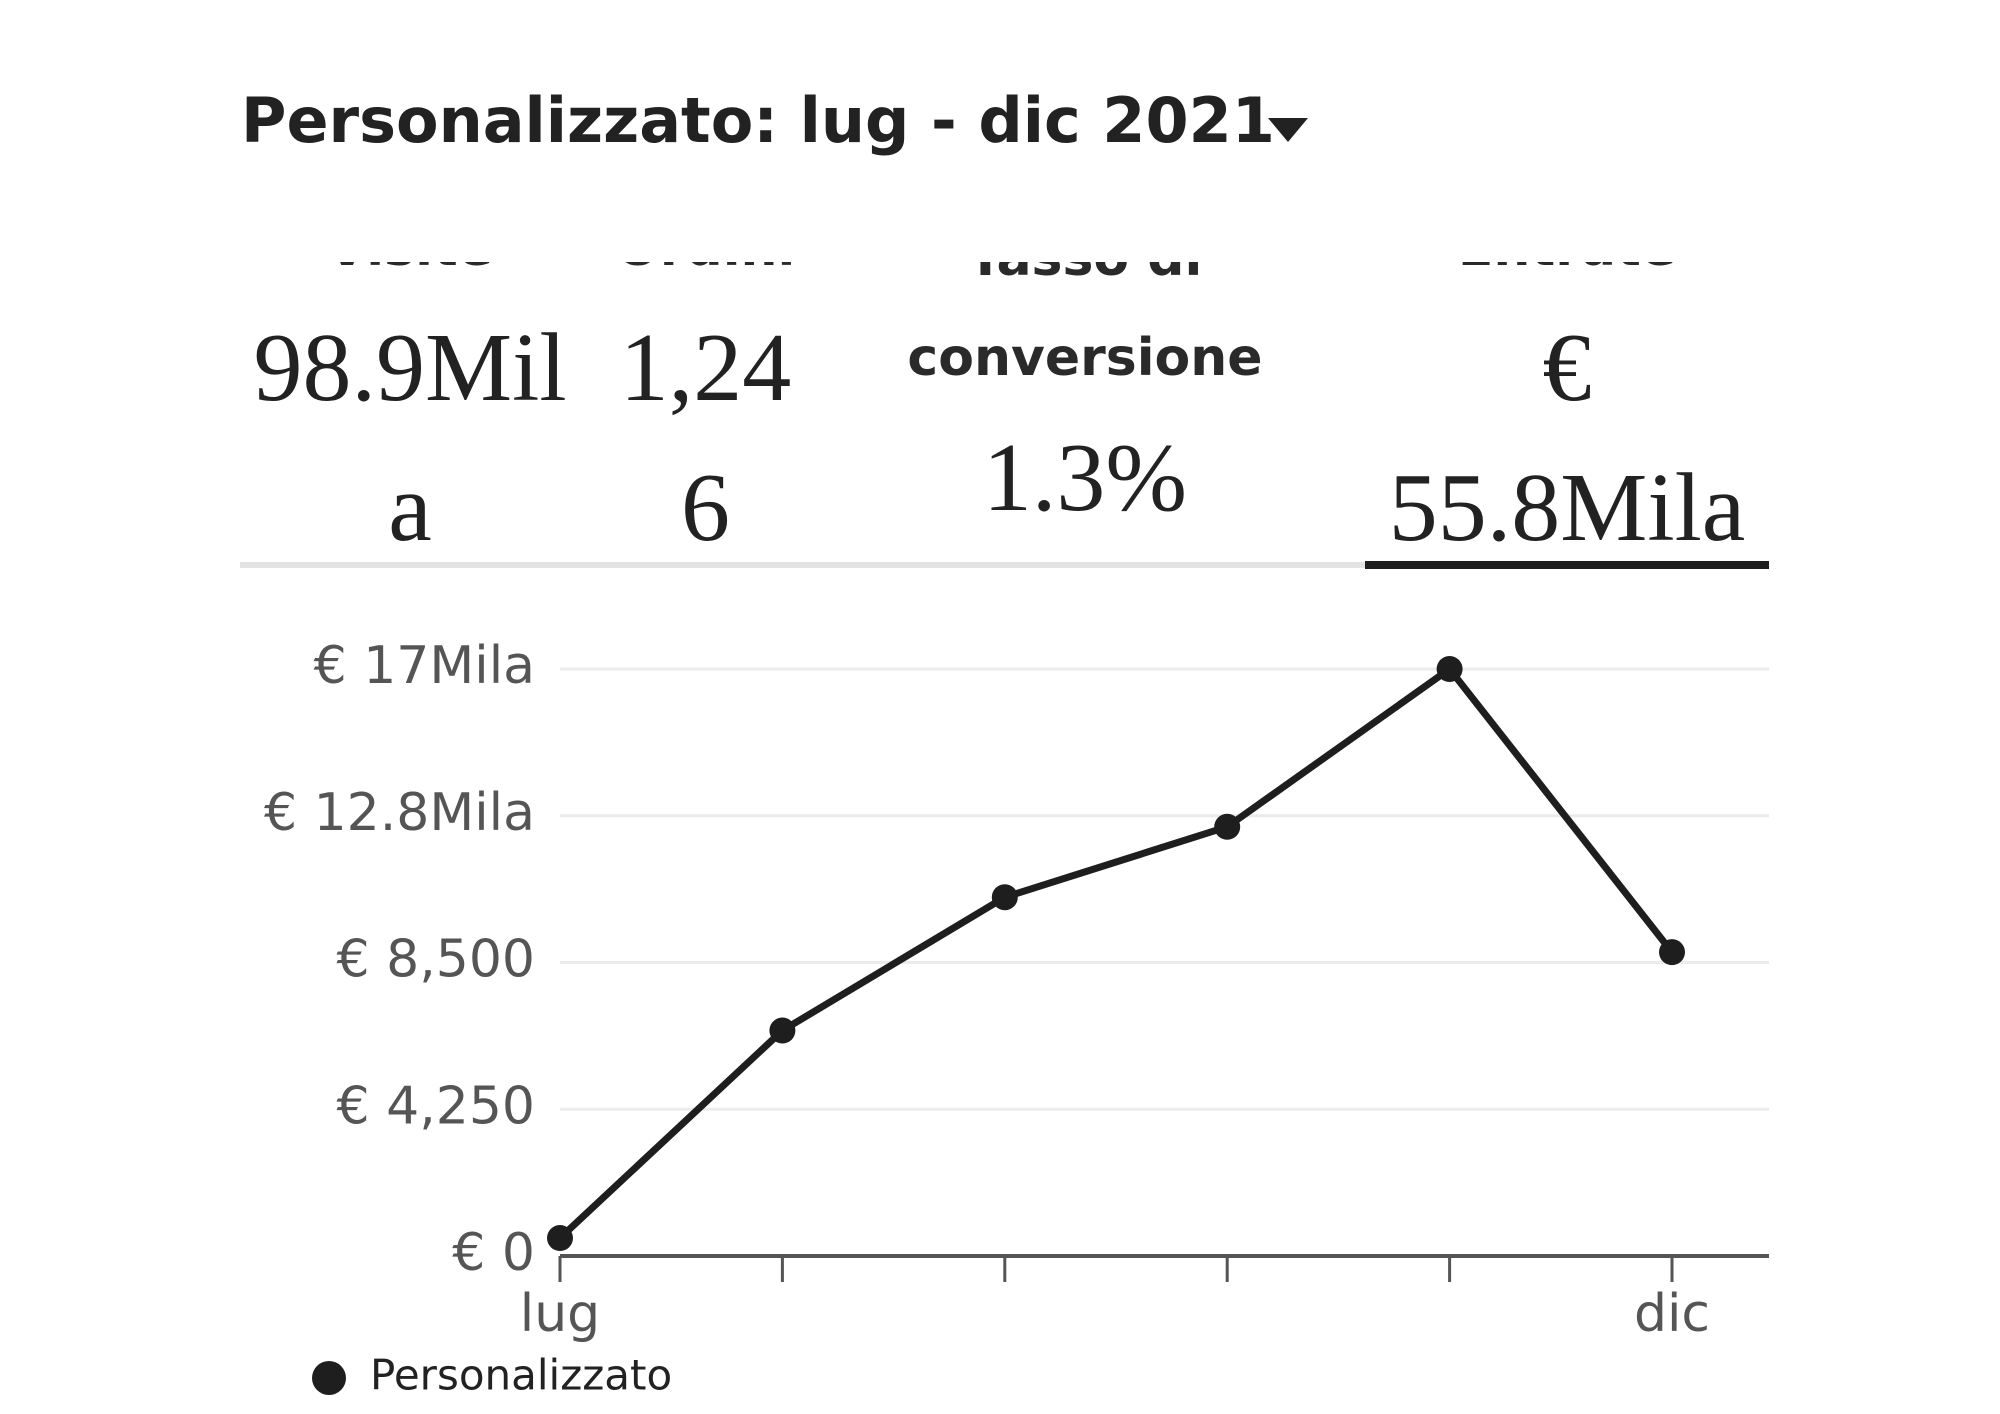 This screenshot has height=1414, width=2000. Describe the element at coordinates (424, 666) in the screenshot. I see `y-tick-label: € 17Mila` at that location.